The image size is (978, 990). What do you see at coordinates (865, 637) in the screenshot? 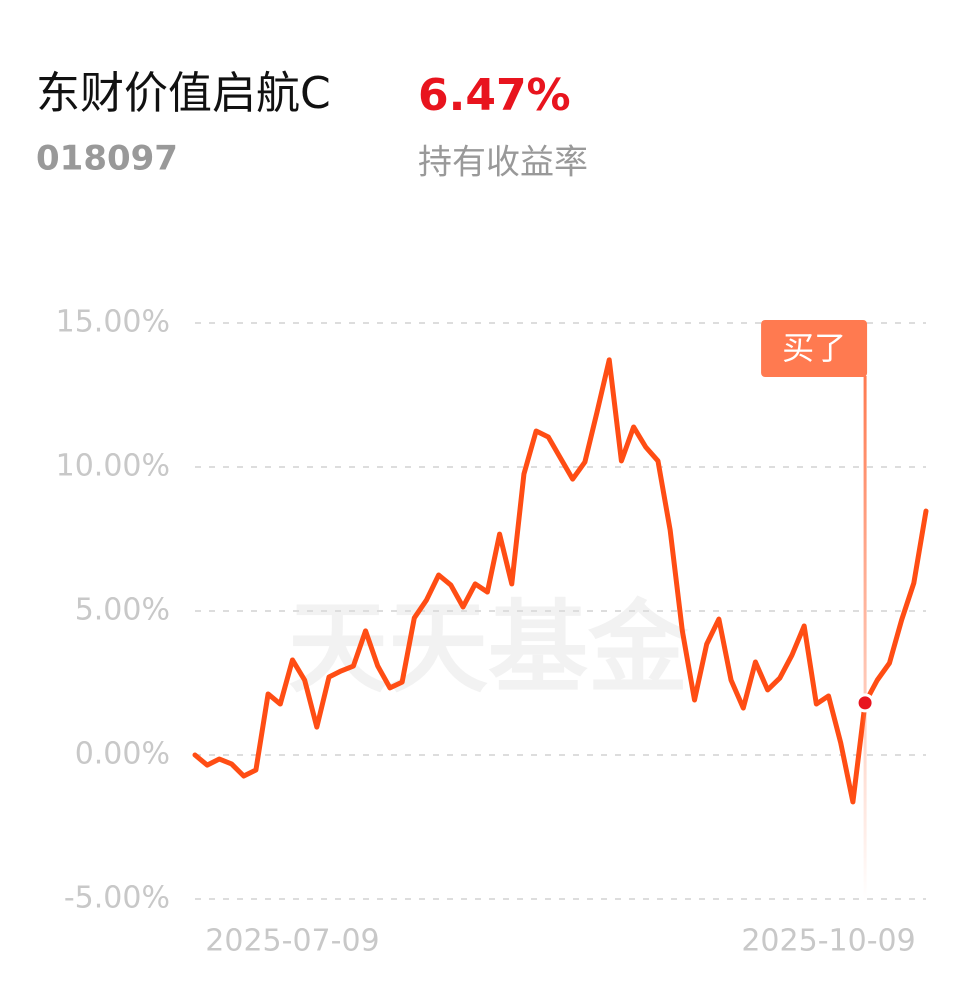
I see `annotation-line` at bounding box center [865, 637].